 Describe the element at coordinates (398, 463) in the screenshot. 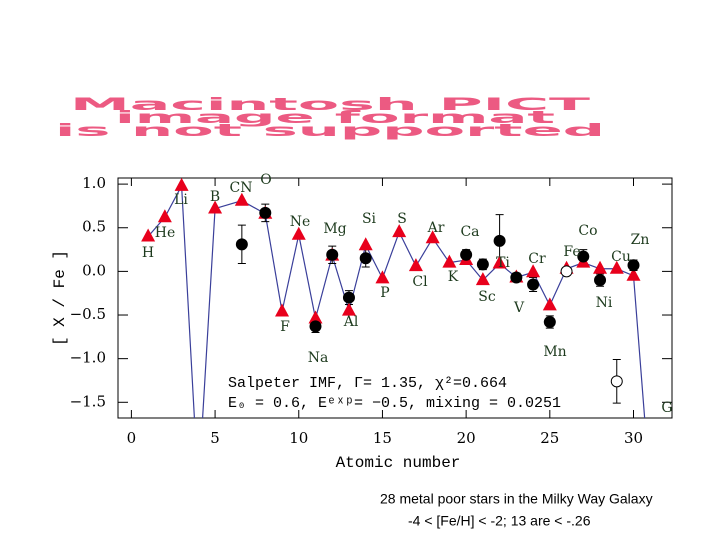

I see `x-axis-label: Atomic number` at that location.